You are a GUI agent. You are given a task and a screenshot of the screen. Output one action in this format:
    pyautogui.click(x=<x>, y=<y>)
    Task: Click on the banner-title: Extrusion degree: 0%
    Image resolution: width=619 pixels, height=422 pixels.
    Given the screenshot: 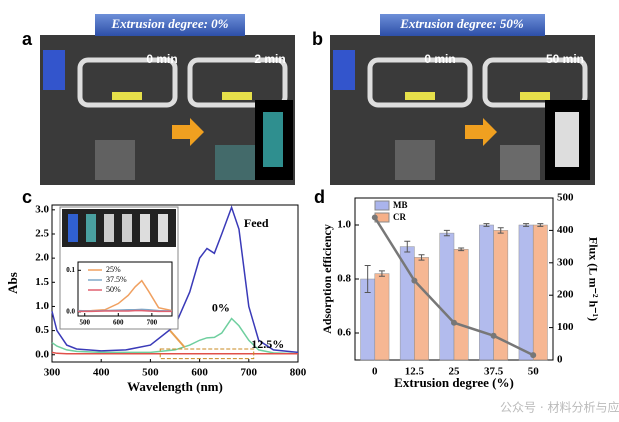 What is the action you would take?
    pyautogui.click(x=170, y=23)
    